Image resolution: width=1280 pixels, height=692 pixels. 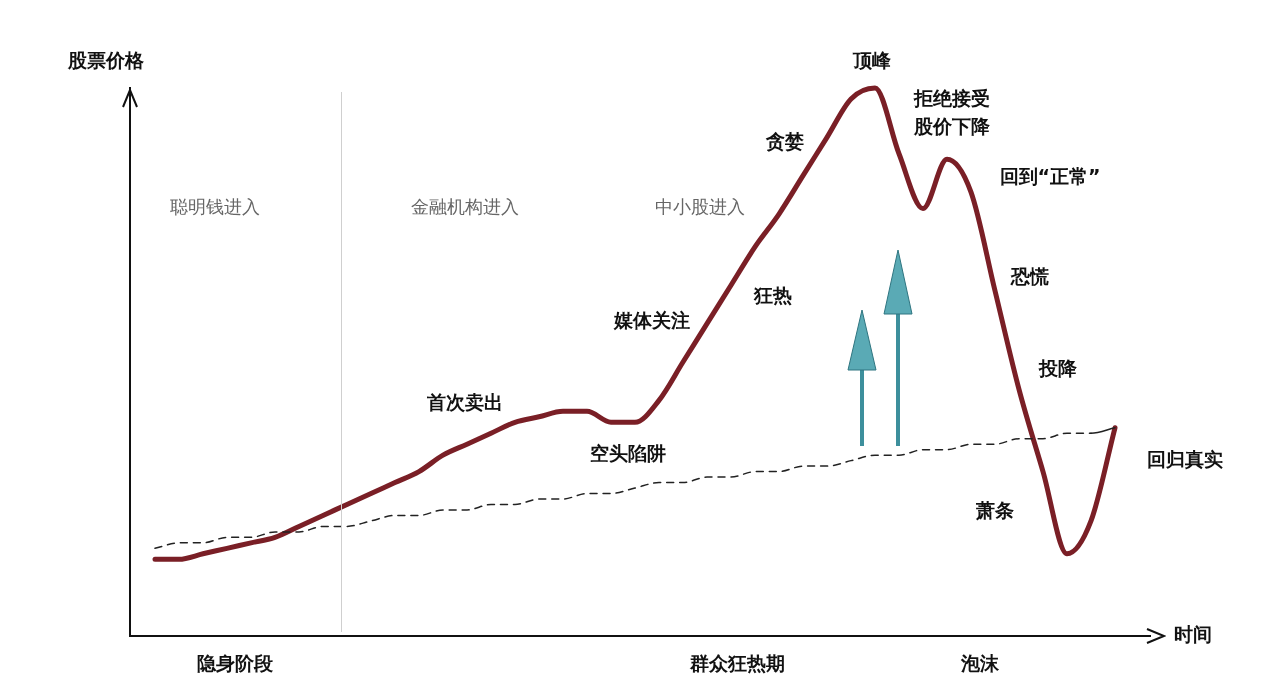 What do you see at coordinates (1029, 275) in the screenshot?
I see `annotation: 恐慌` at bounding box center [1029, 275].